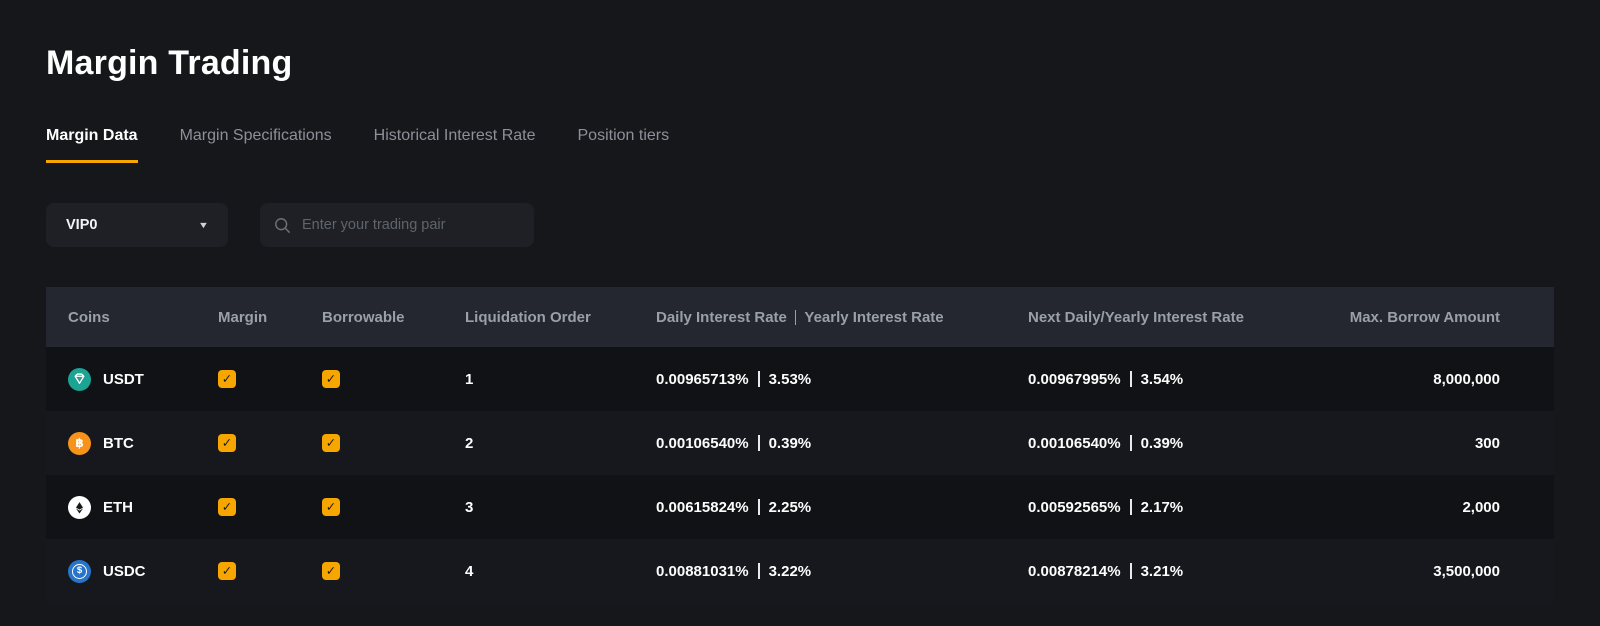 Image resolution: width=1600 pixels, height=626 pixels. I want to click on daily-rate-value: 0.00615824%, so click(702, 507).